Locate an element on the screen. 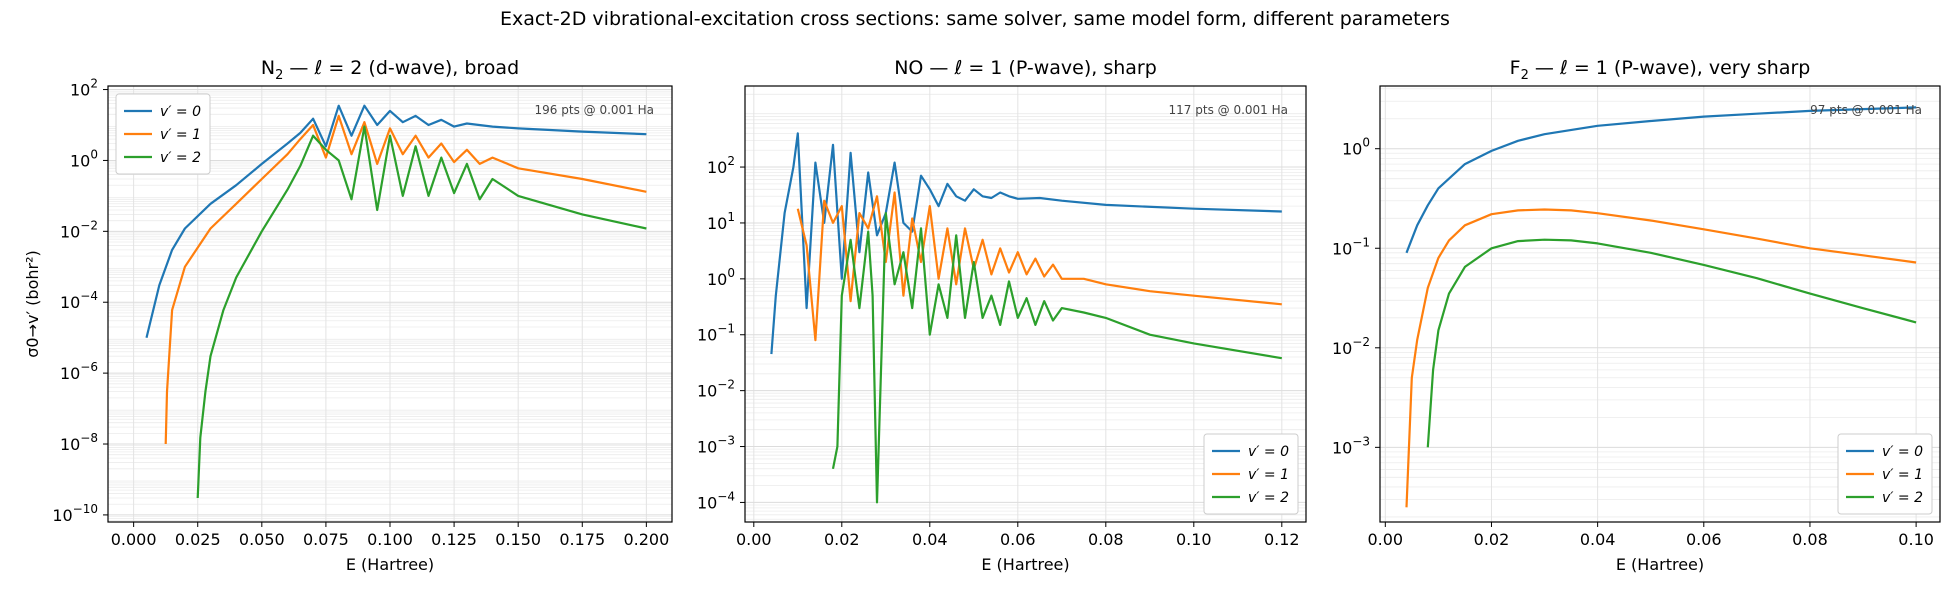 The height and width of the screenshot is (598, 1950). x-tick-label: 0.000 is located at coordinates (134, 539).